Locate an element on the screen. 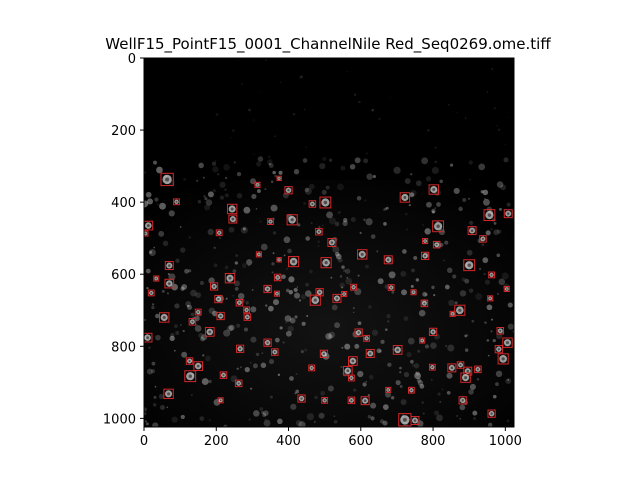  y-tick-label: 600 is located at coordinates (123, 275).